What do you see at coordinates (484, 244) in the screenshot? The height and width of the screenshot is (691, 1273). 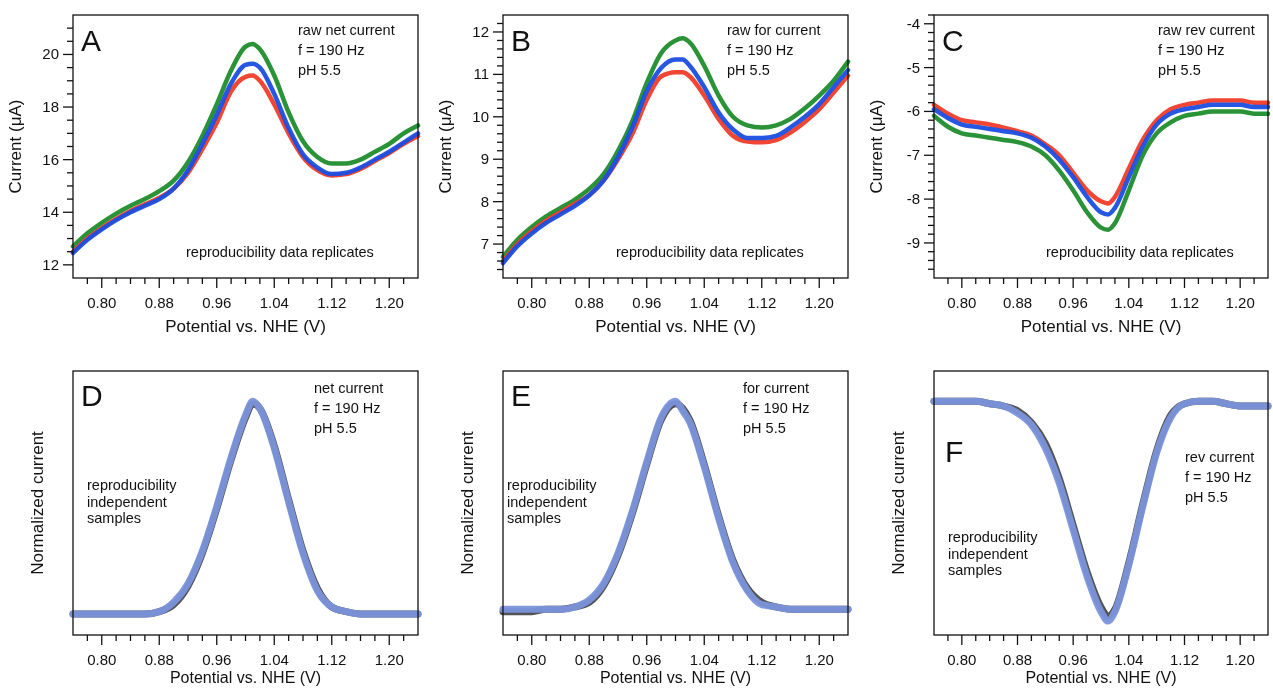 I see `y-tick-label: 7` at bounding box center [484, 244].